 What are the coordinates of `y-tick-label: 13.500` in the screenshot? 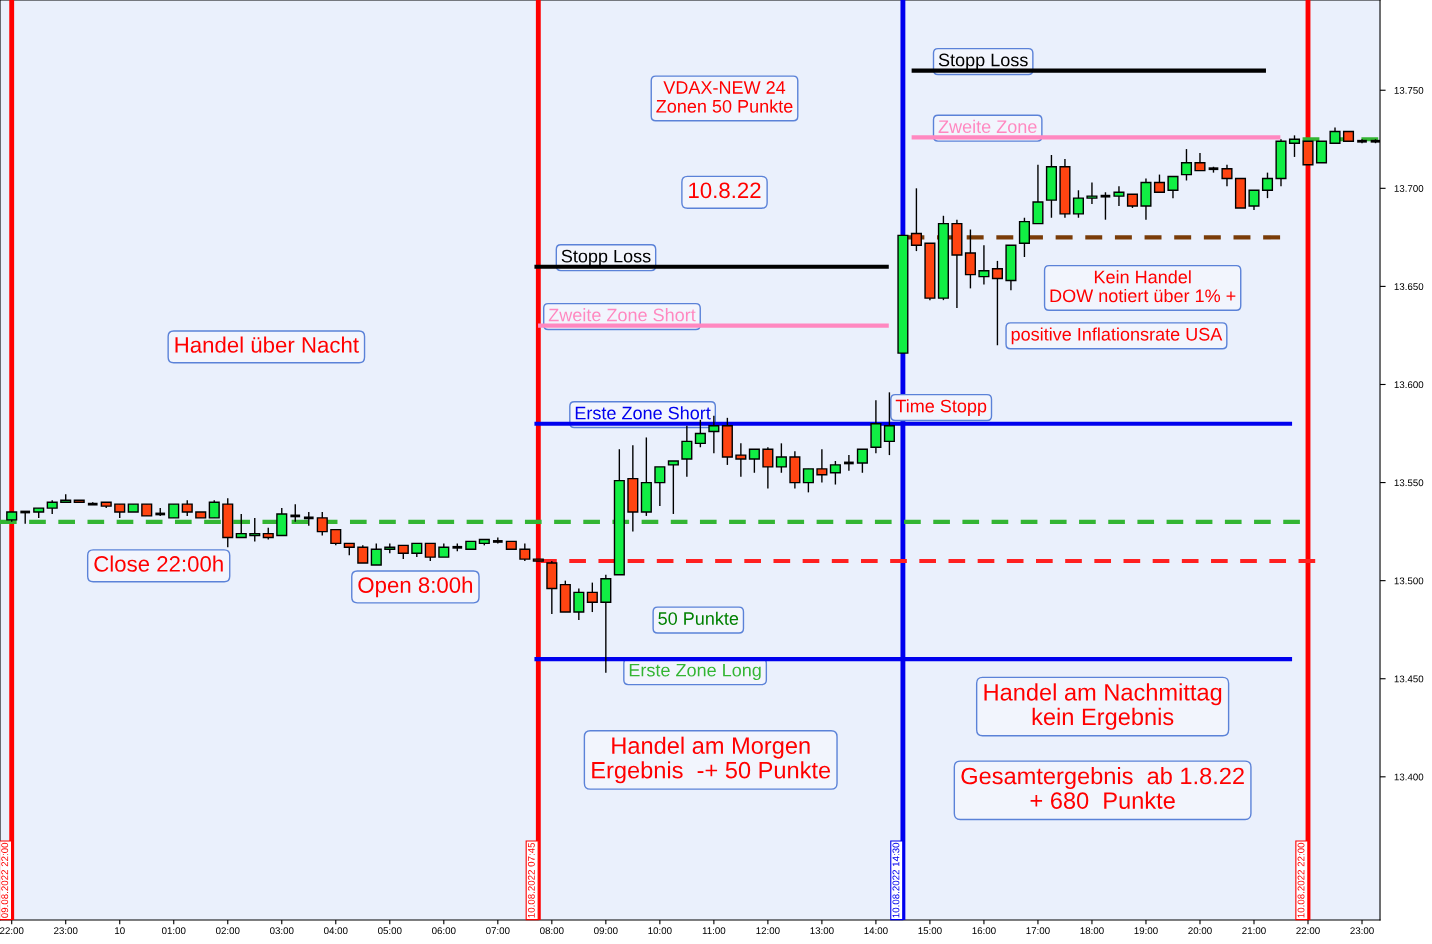 It's located at (1409, 581).